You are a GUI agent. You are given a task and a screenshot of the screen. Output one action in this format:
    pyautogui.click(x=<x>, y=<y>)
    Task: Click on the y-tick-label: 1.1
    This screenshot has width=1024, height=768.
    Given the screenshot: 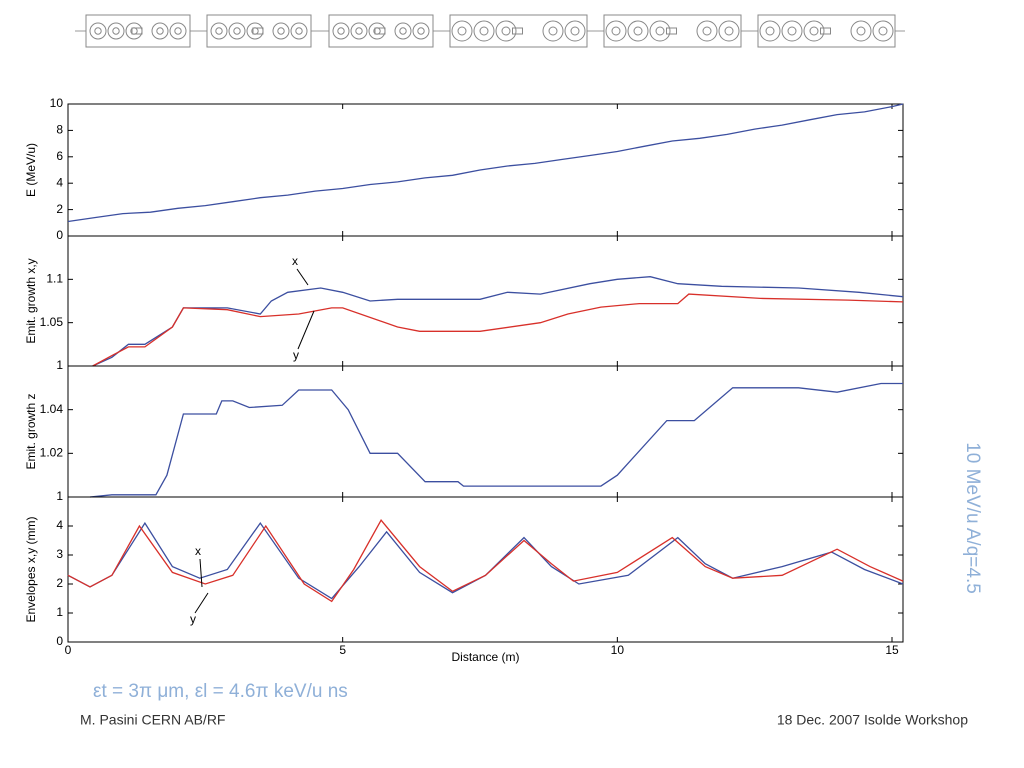 What is the action you would take?
    pyautogui.click(x=54, y=279)
    